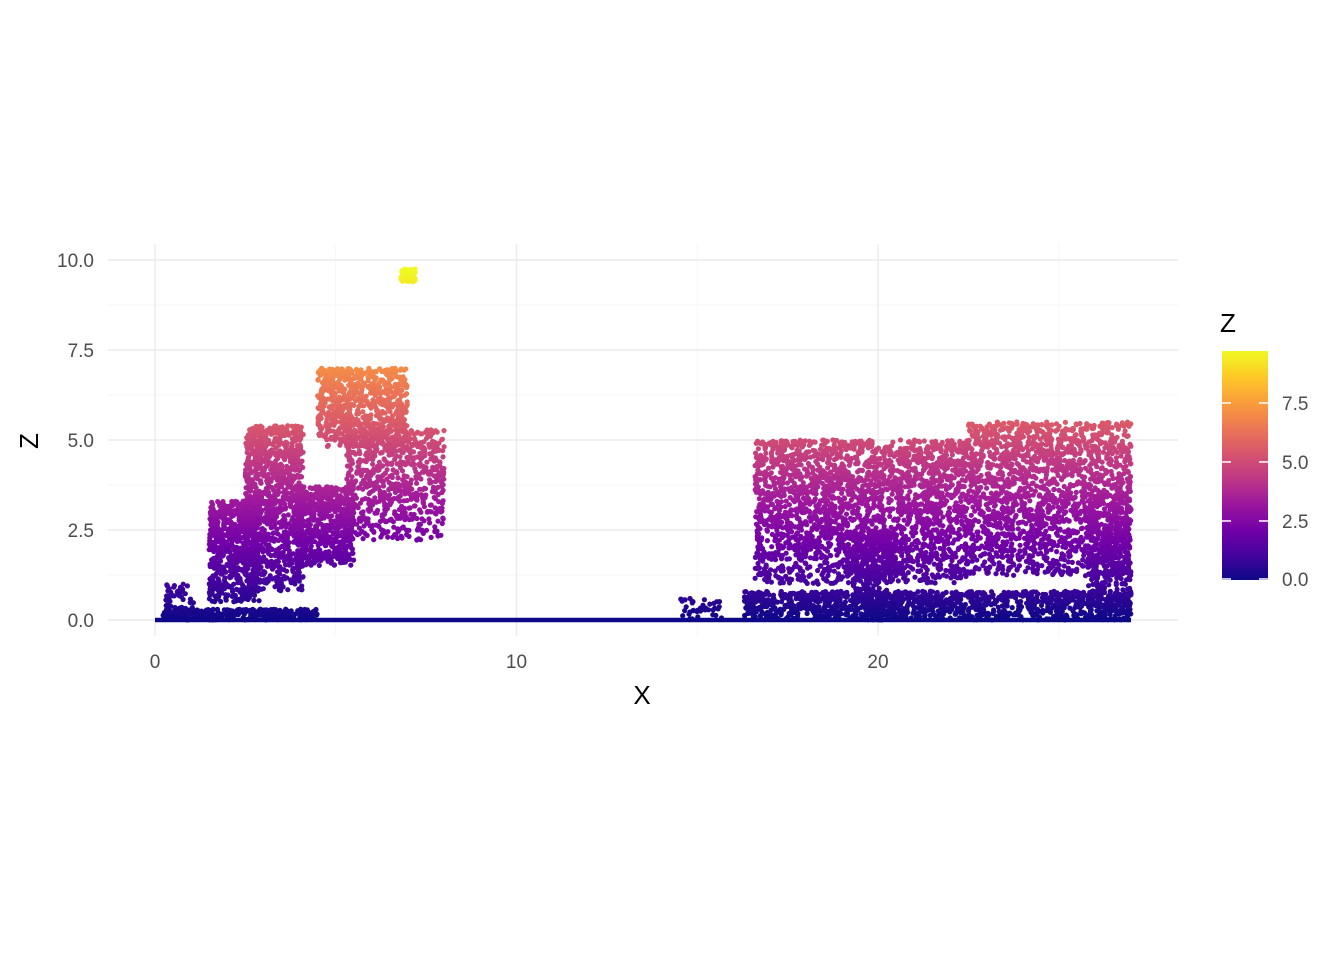 The image size is (1344, 960). Describe the element at coordinates (179, 602) in the screenshot. I see `cluster-left-small-base` at that location.